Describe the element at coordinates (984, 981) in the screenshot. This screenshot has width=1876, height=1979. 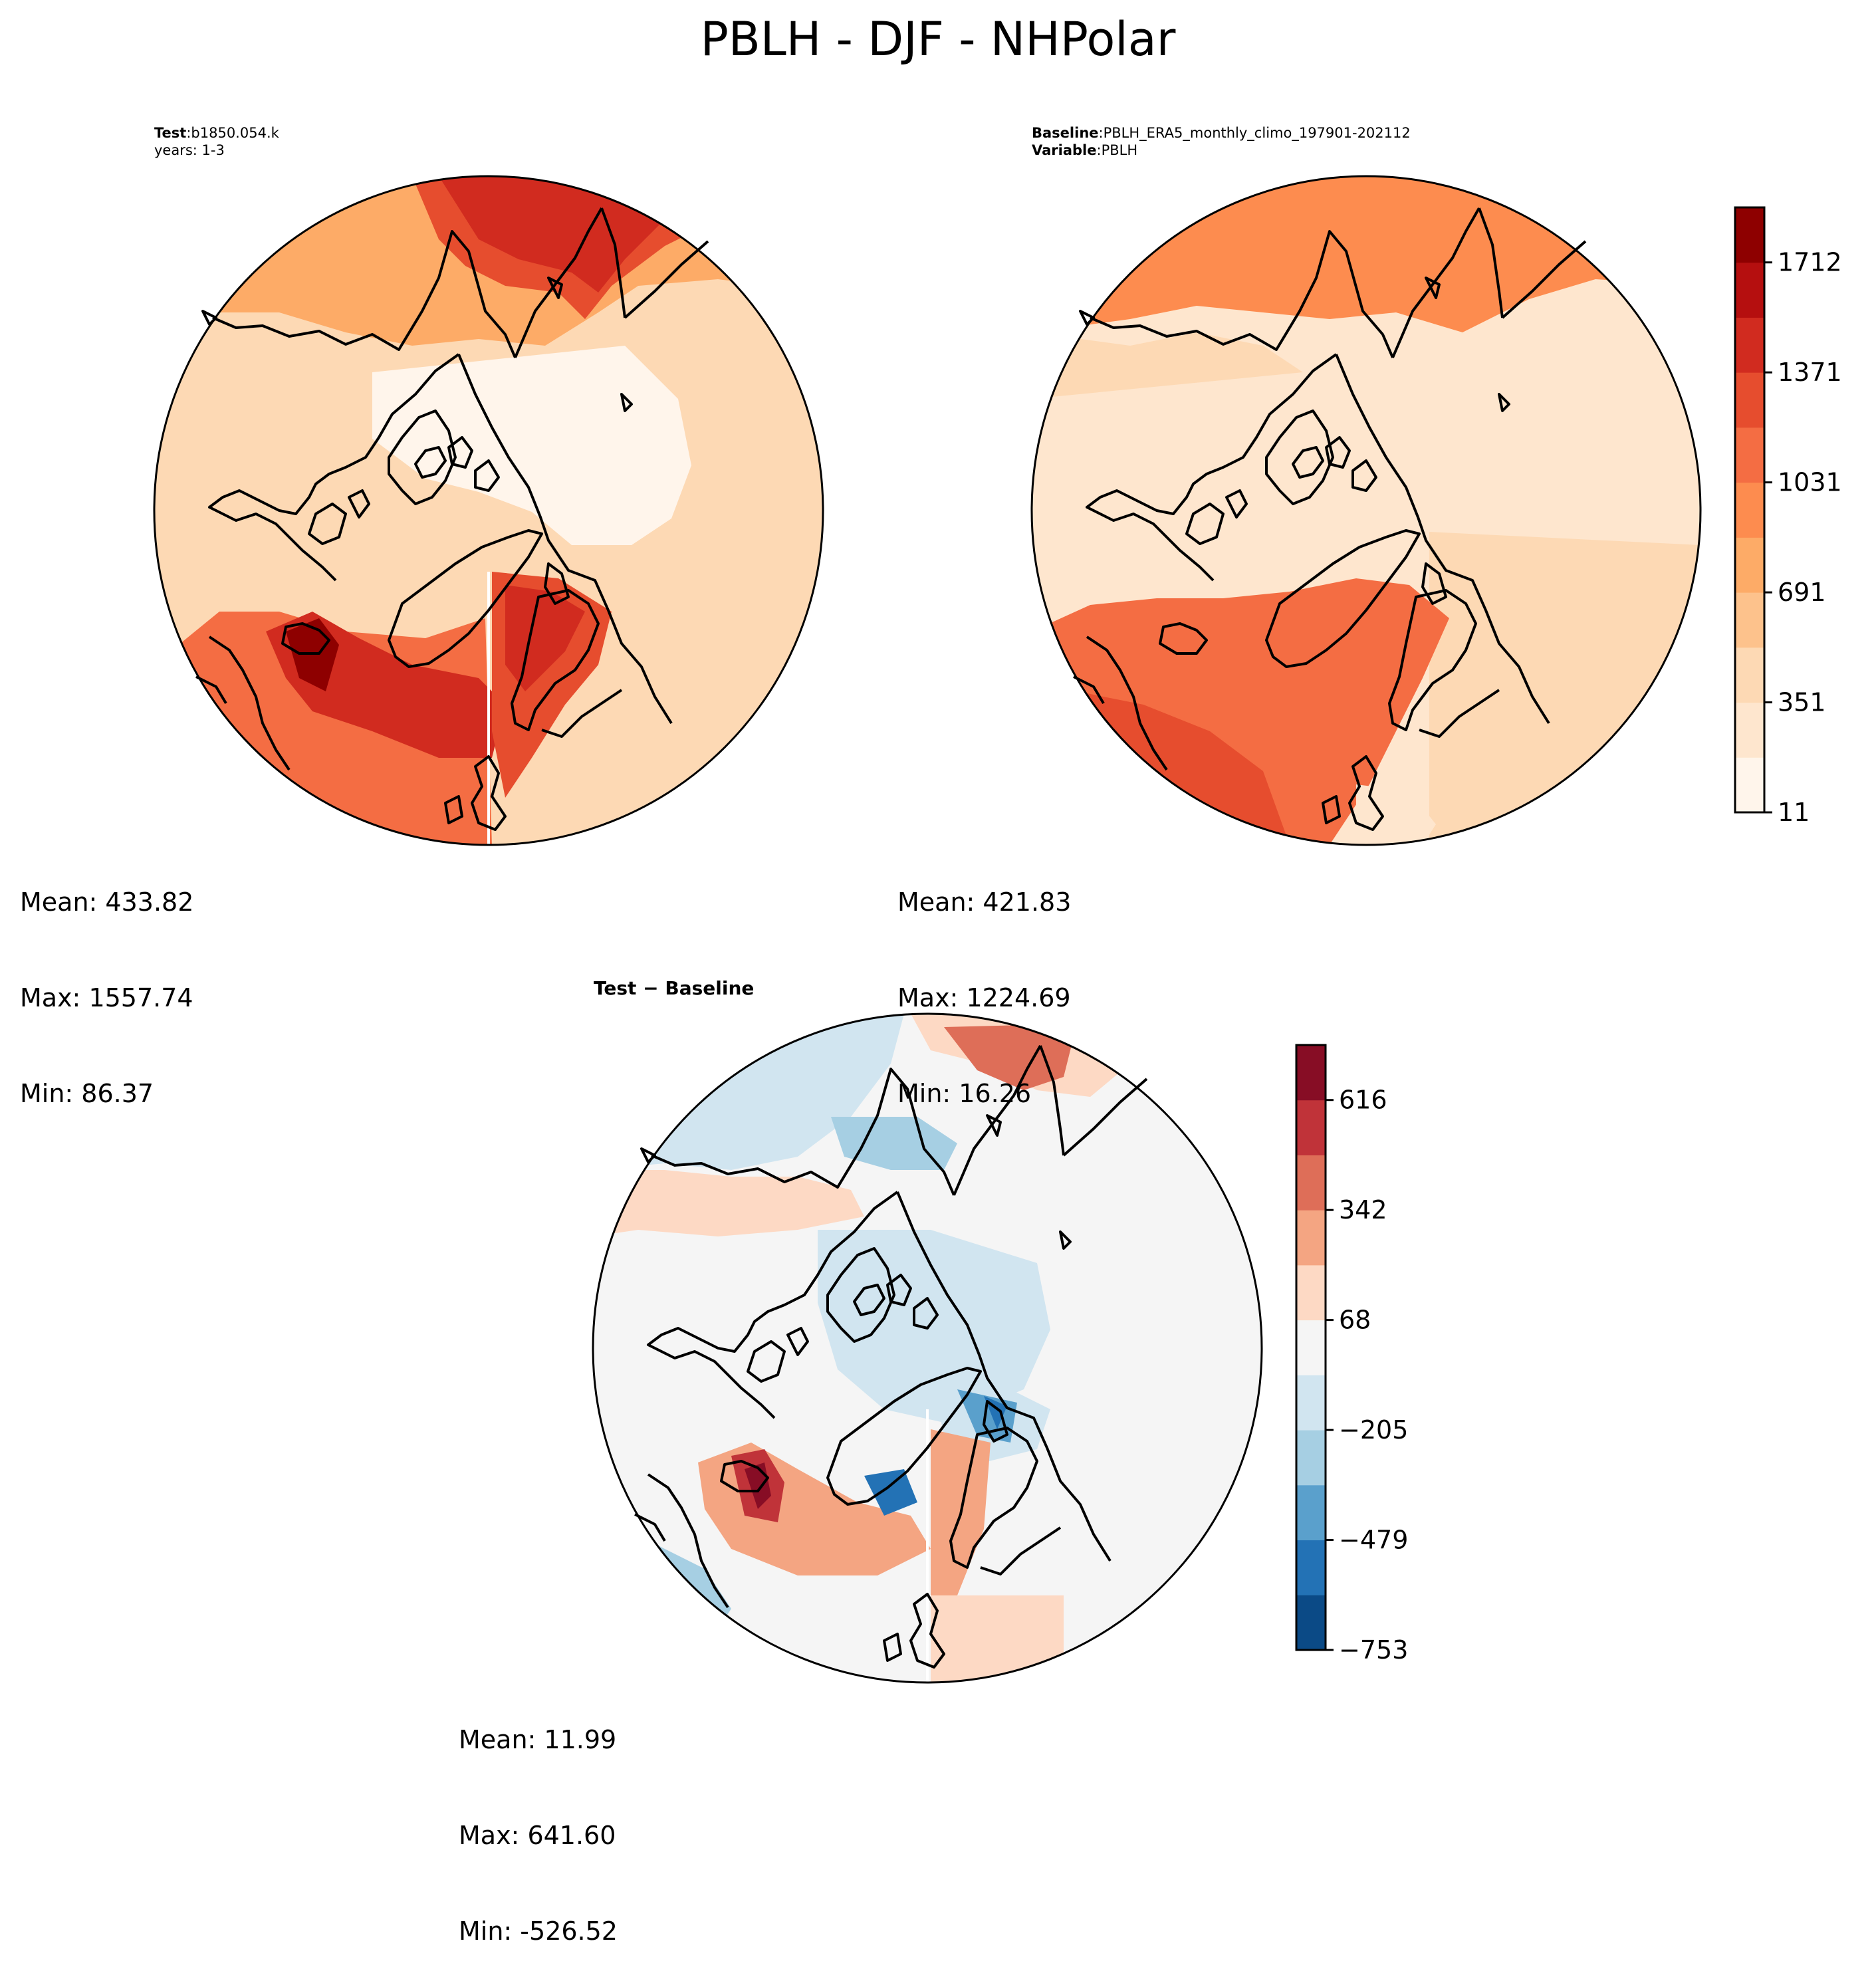
I see `baseline-stats: Mean: 421.83 Max: 1224.69 Min: 16.26` at that location.